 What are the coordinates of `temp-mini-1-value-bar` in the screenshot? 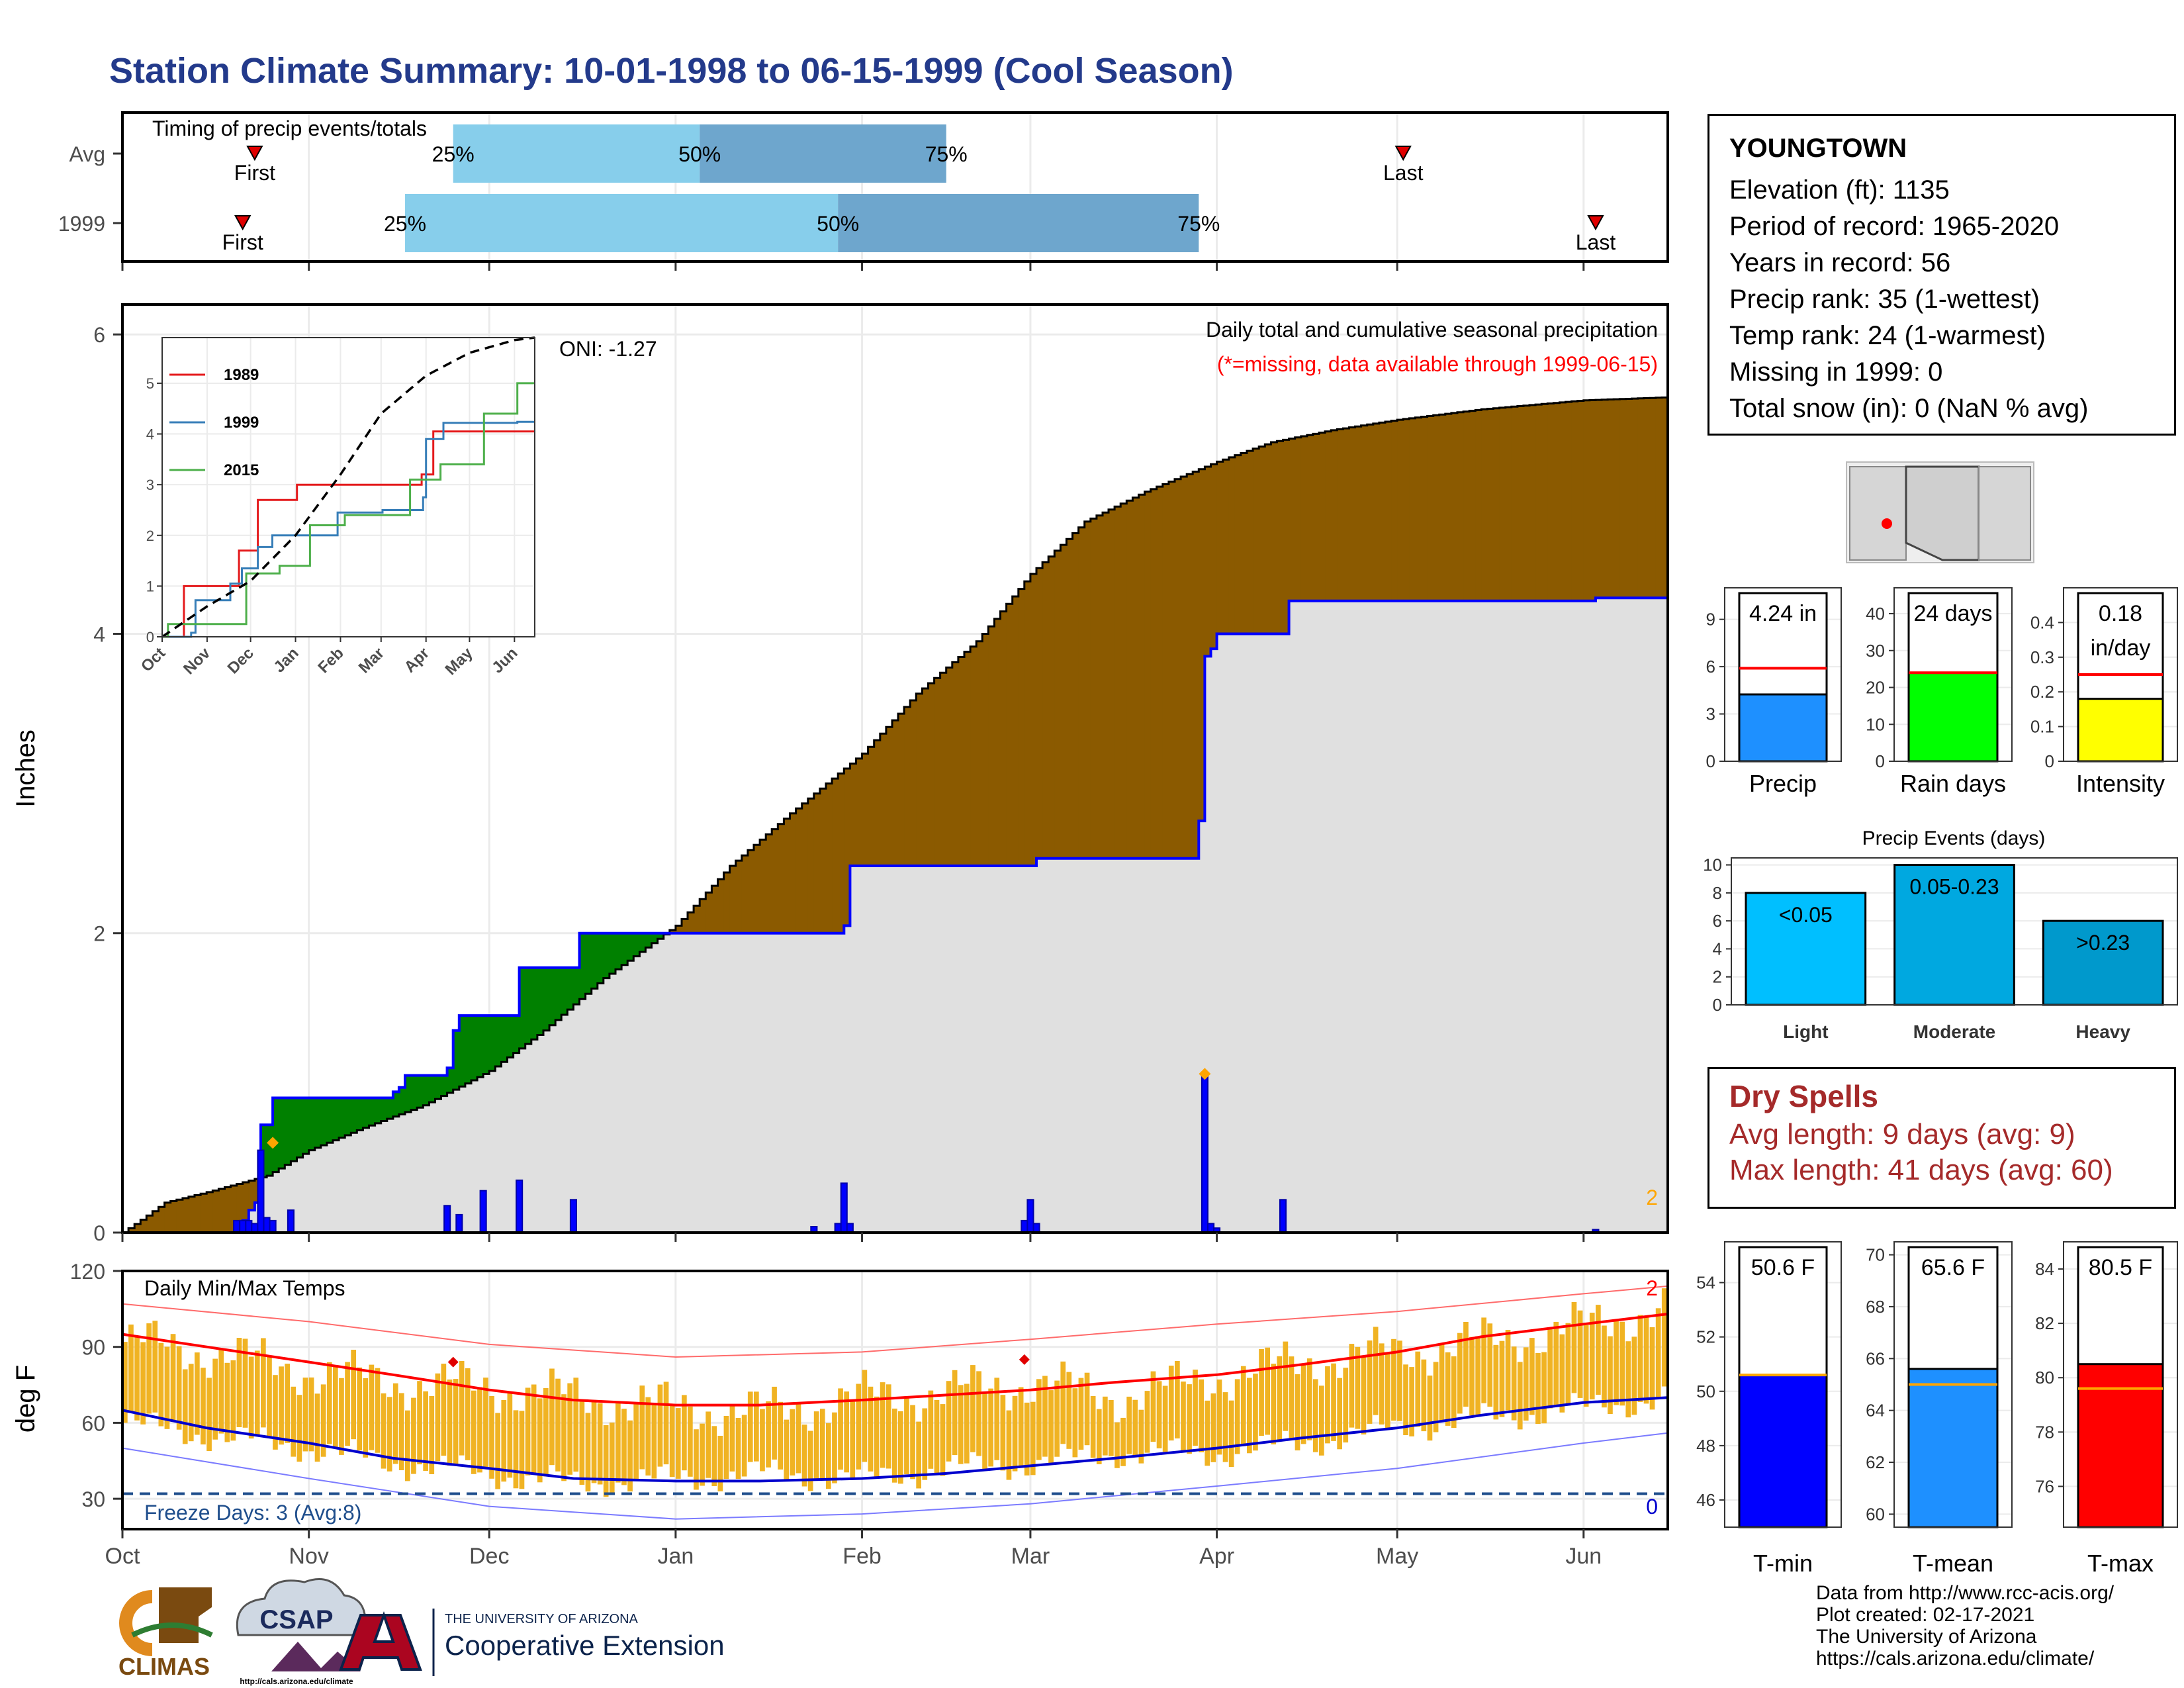 It's located at (1953, 1448).